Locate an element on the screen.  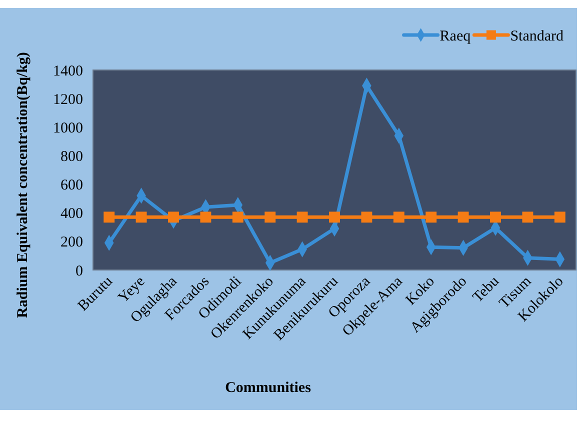
y-tick-label: 600 is located at coordinates (71, 186).